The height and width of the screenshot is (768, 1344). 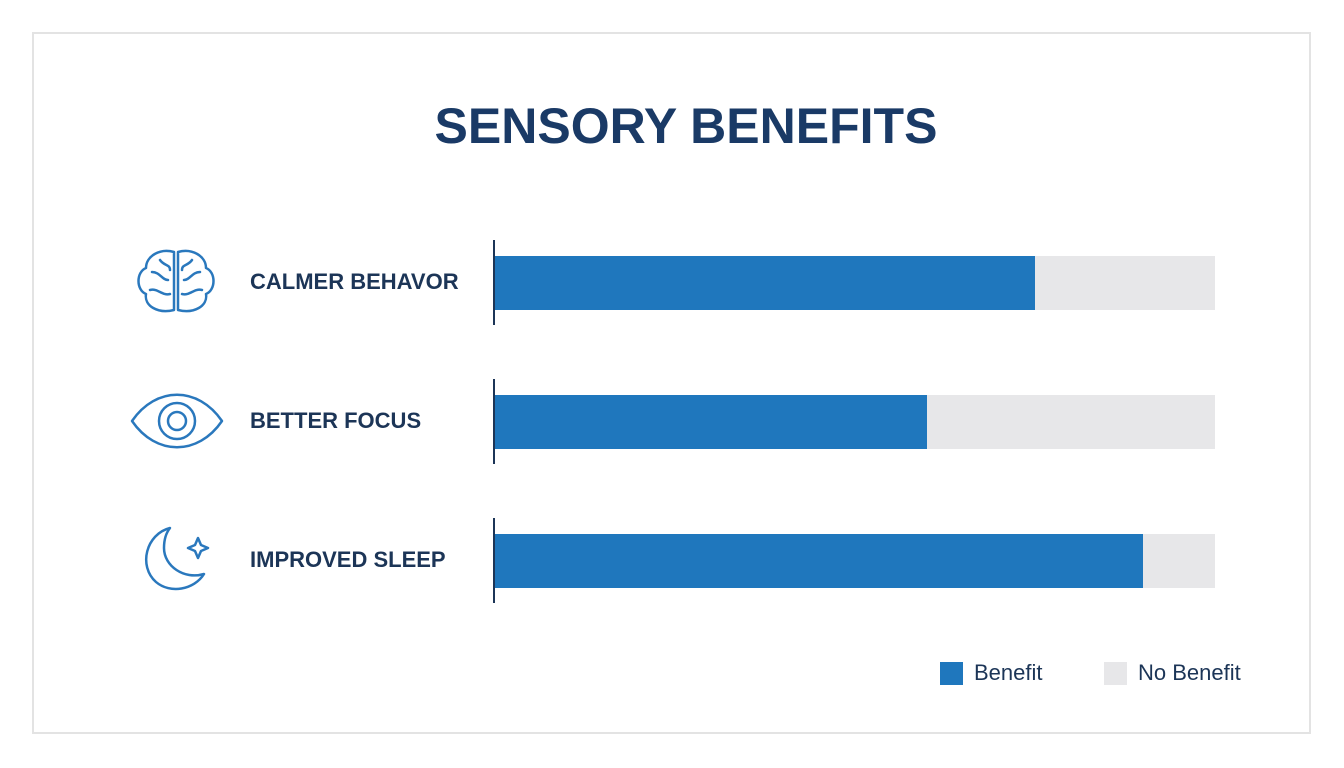 I want to click on brain-icon, so click(x=176, y=281).